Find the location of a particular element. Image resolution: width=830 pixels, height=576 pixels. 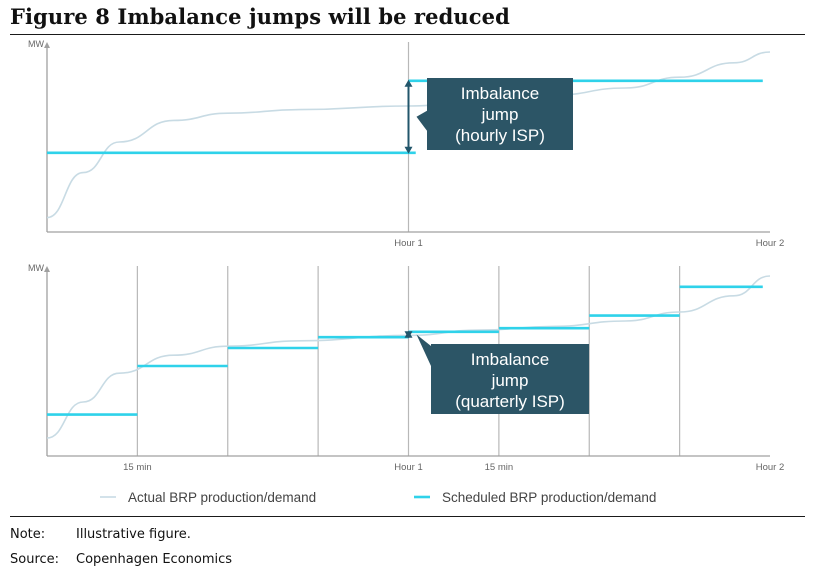

arrow-head-up is located at coordinates (408, 83).